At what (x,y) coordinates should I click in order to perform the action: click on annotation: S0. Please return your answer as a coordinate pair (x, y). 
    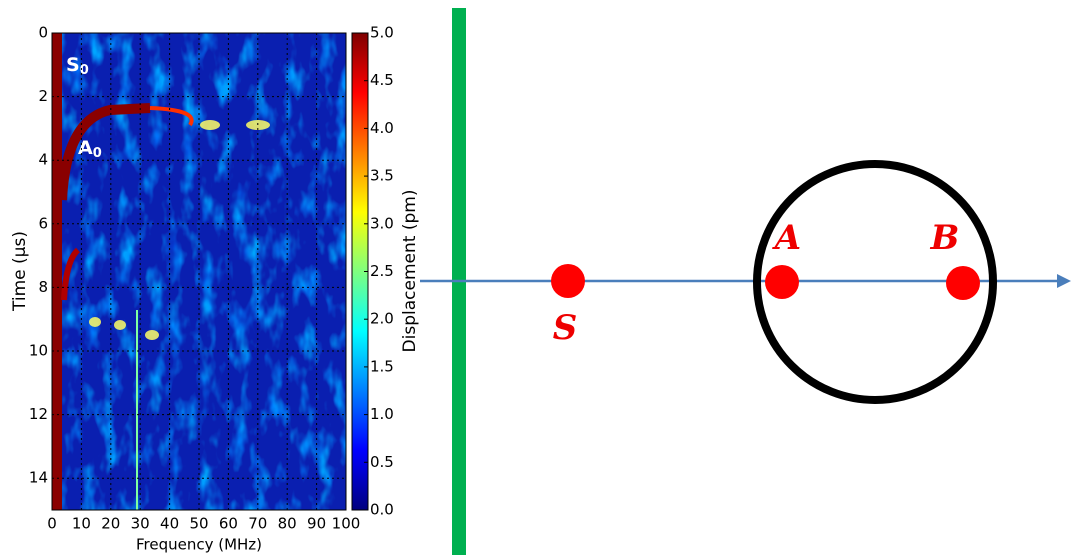
    Looking at the image, I should click on (77, 66).